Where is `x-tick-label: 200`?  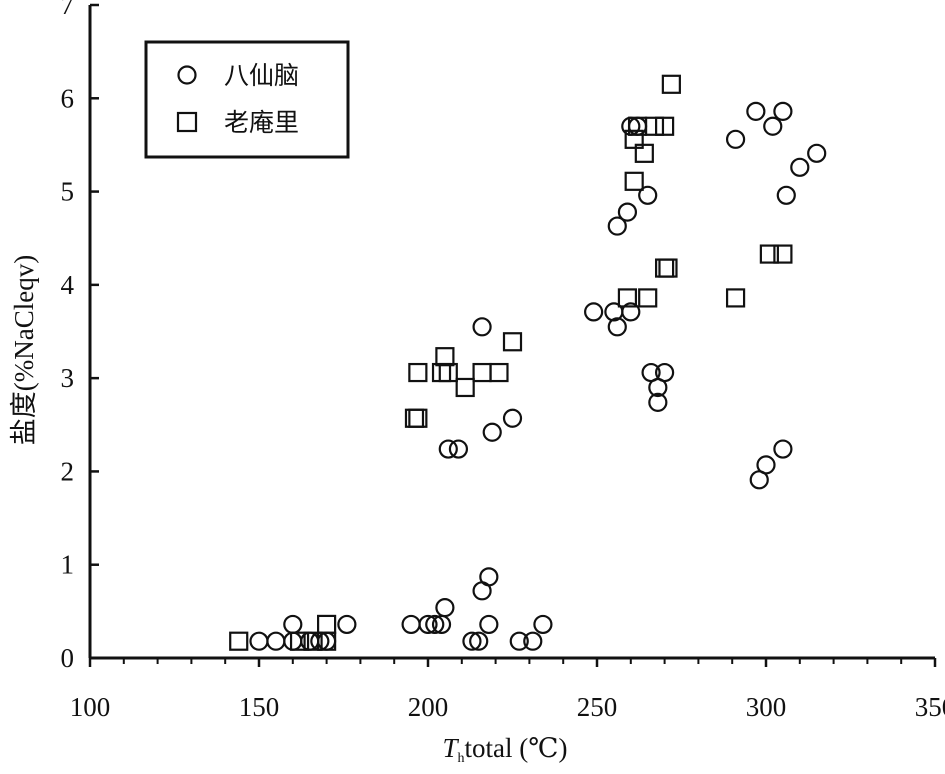
x-tick-label: 200 is located at coordinates (428, 707).